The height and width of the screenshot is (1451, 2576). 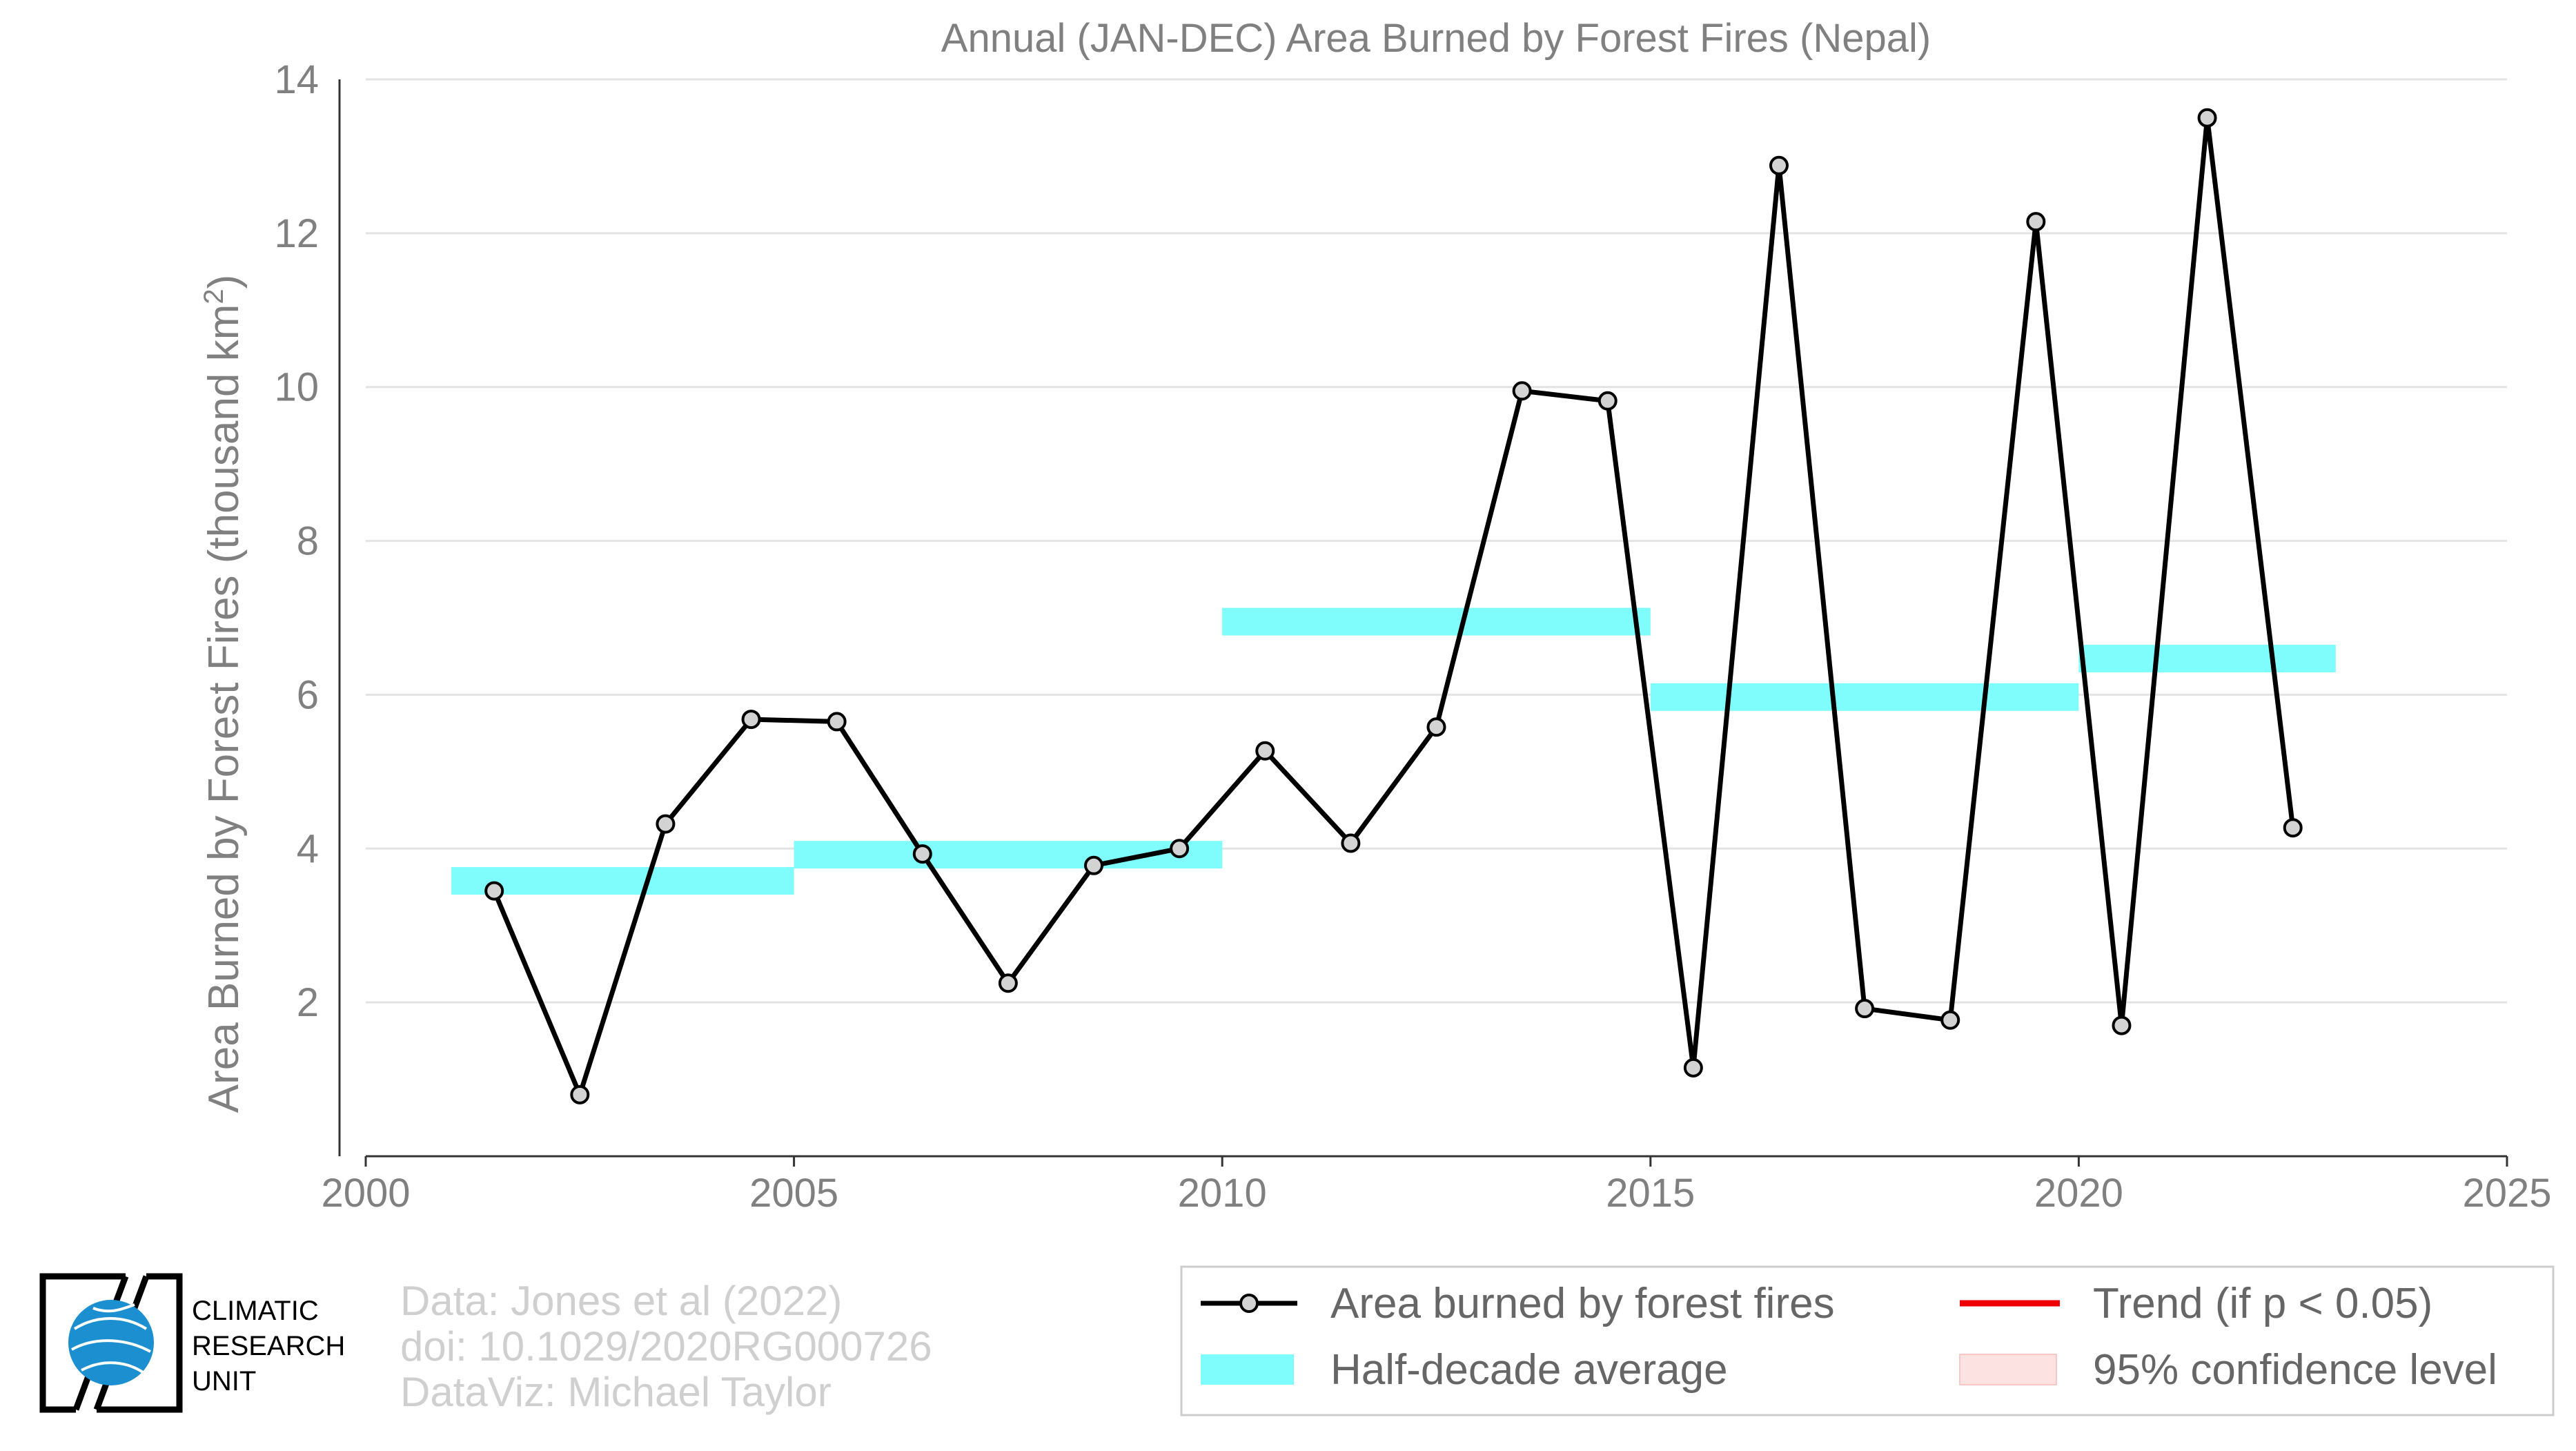 I want to click on y-tick-label: 4, so click(x=308, y=849).